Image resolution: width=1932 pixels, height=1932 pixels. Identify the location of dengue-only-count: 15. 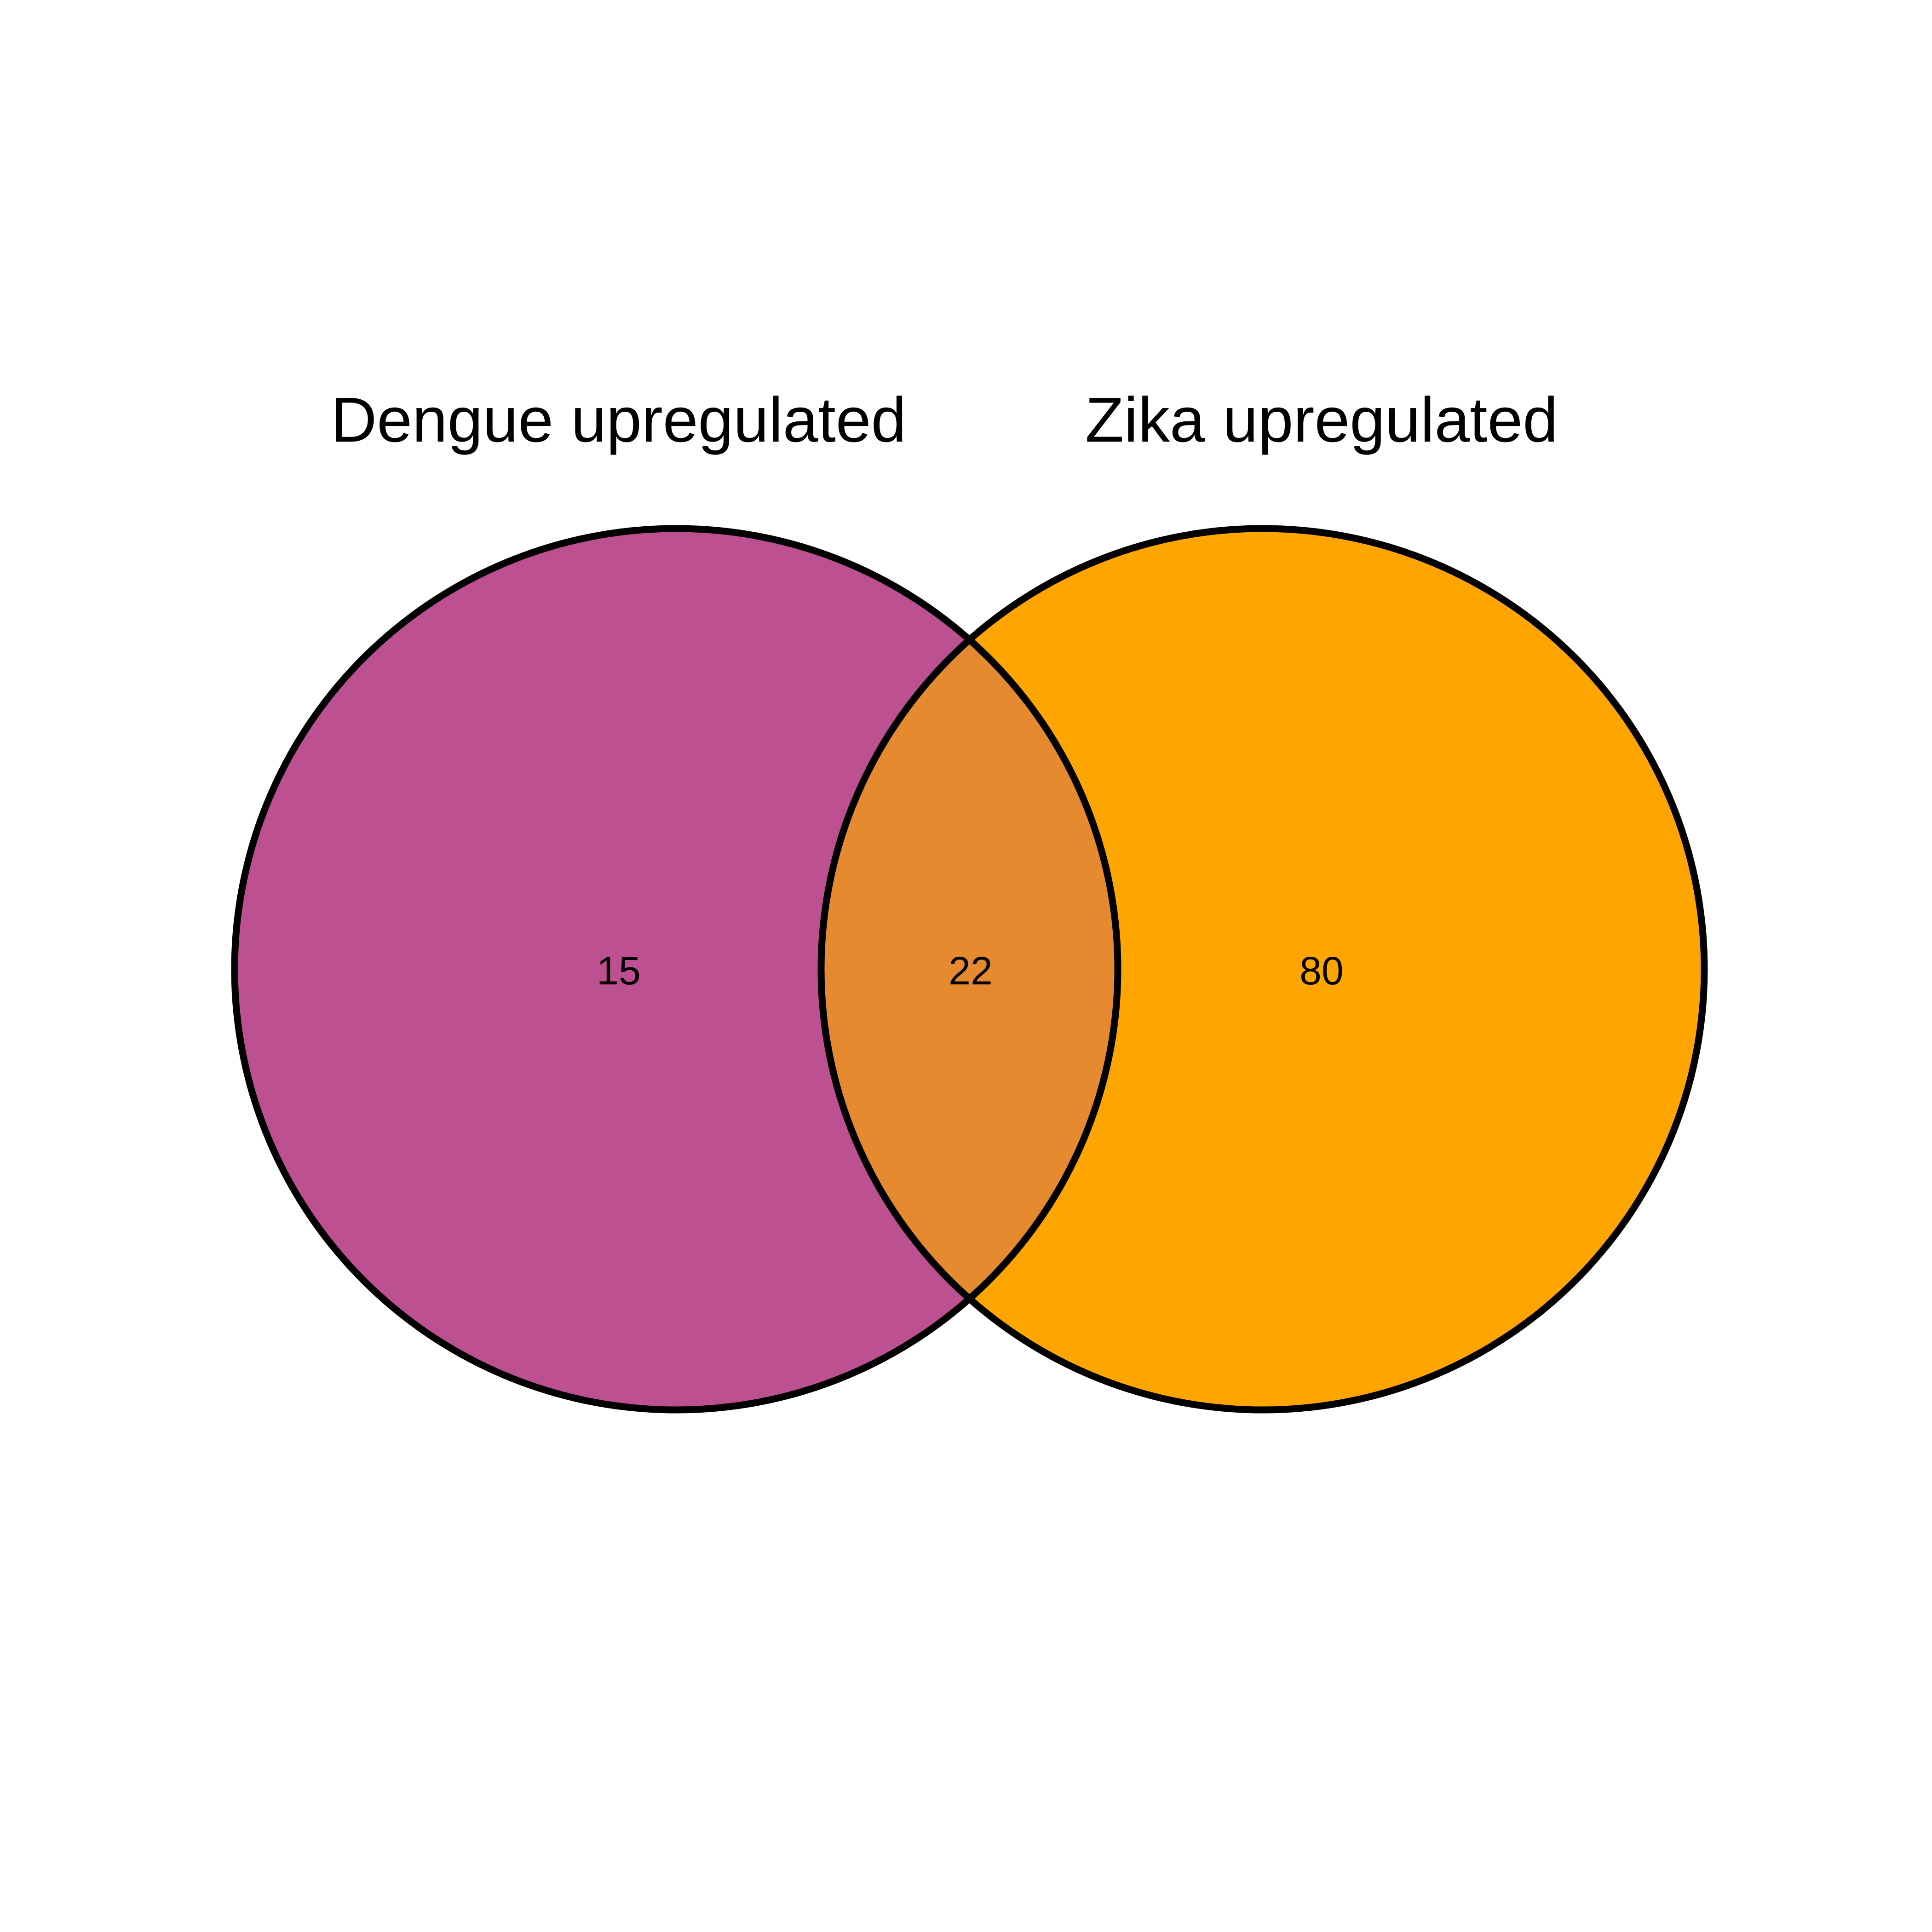
(619, 971).